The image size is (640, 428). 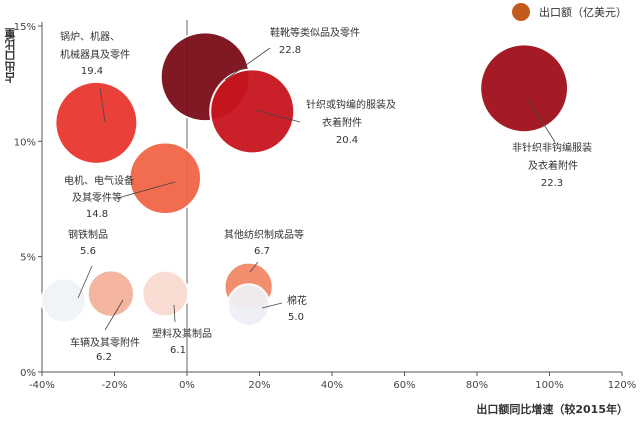 I want to click on y-tick-label: 15%, so click(x=25, y=27).